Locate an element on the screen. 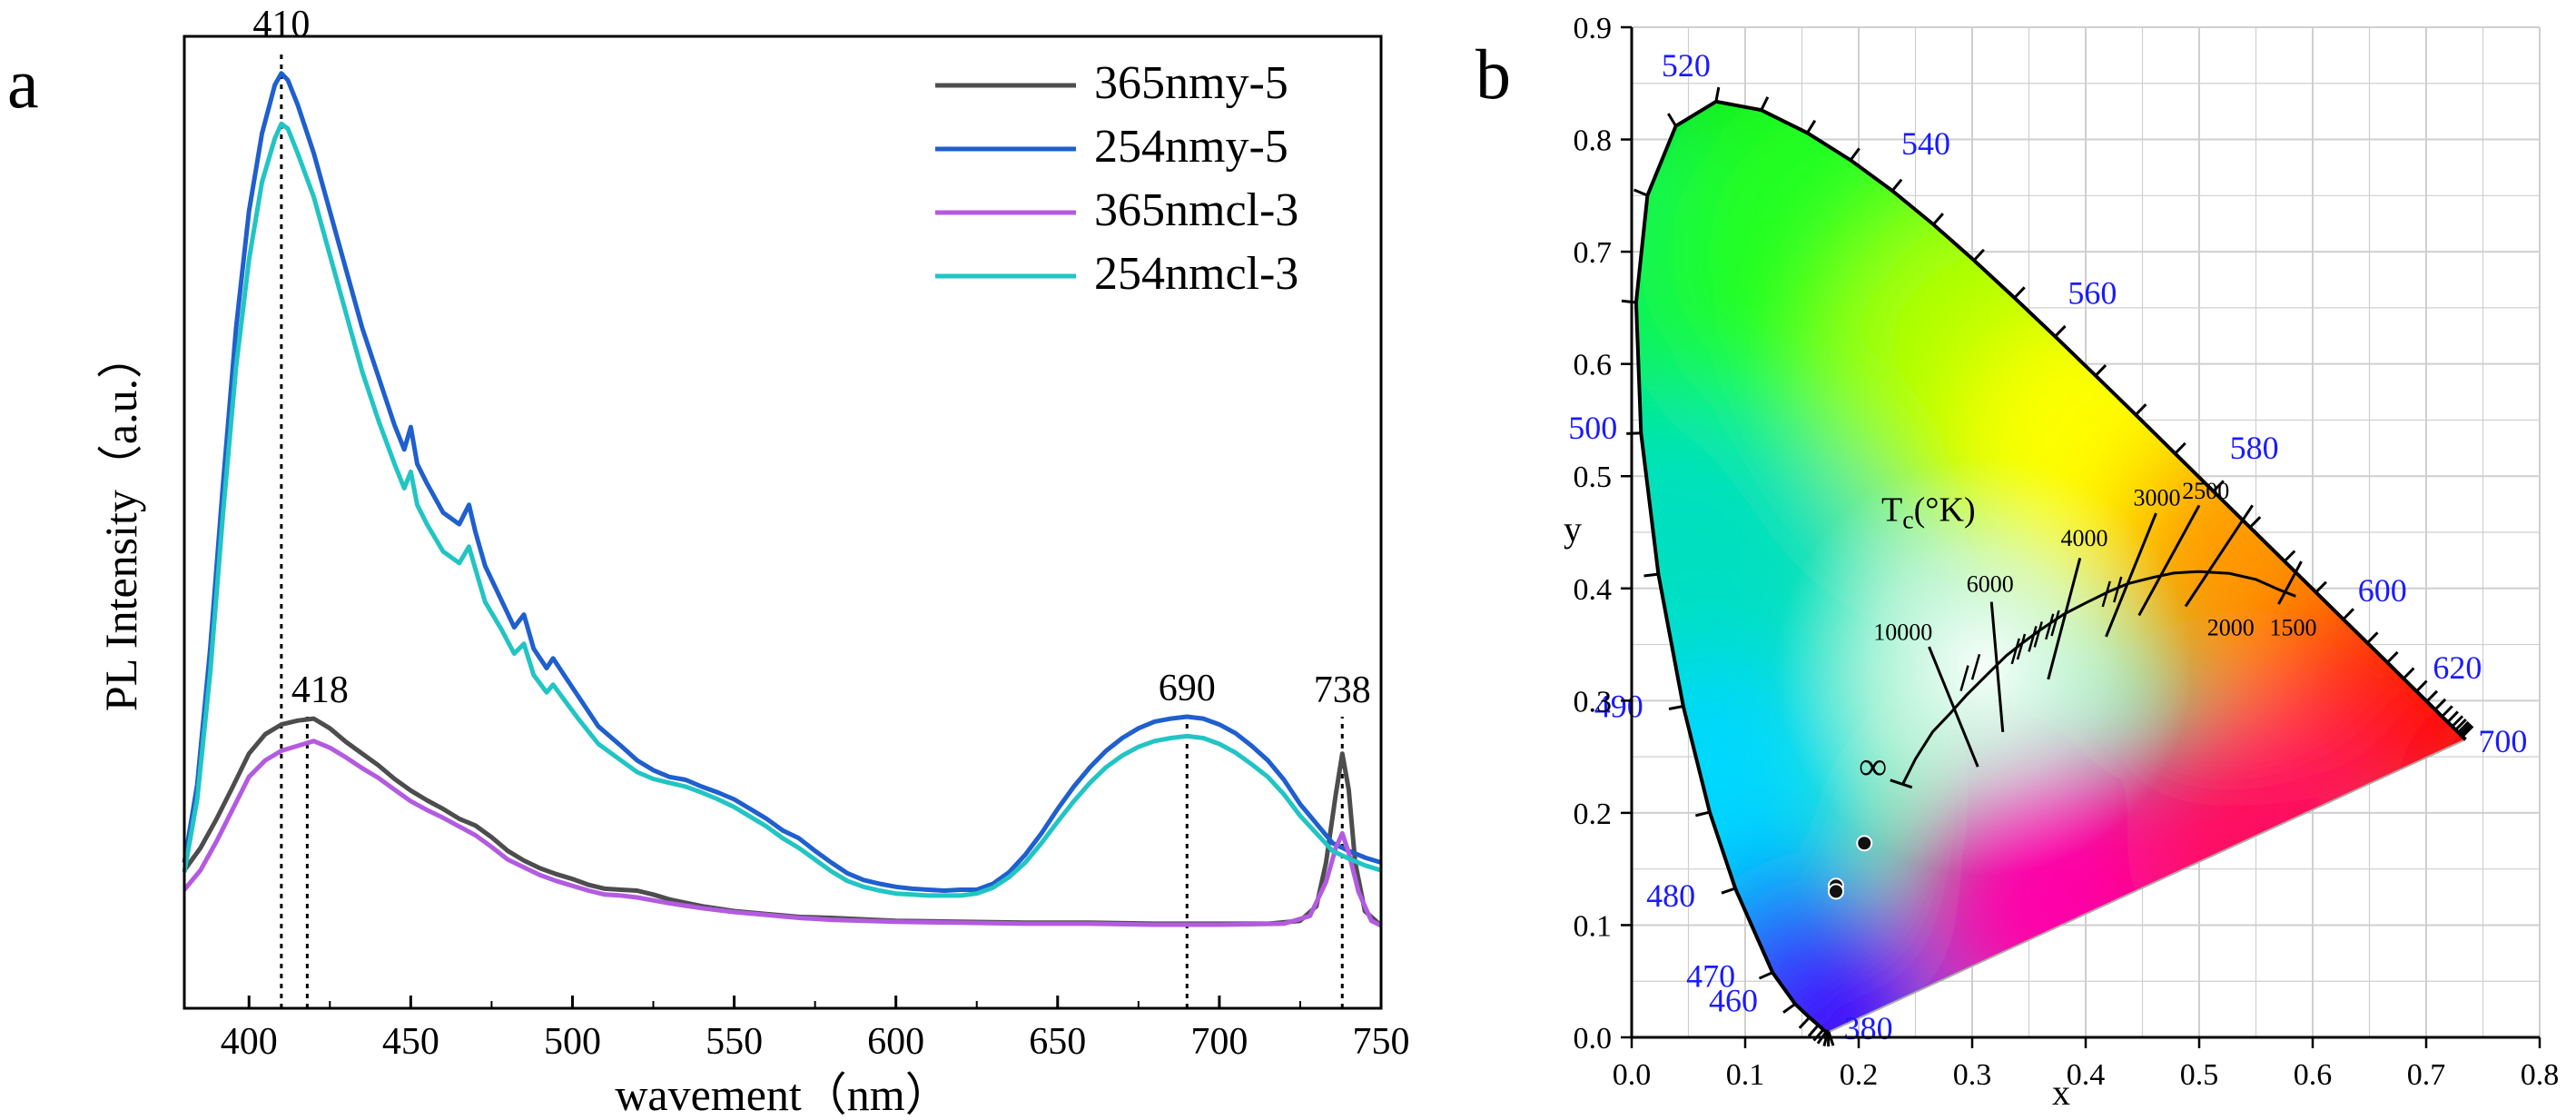  cct-line-2000 is located at coordinates (2219, 556).